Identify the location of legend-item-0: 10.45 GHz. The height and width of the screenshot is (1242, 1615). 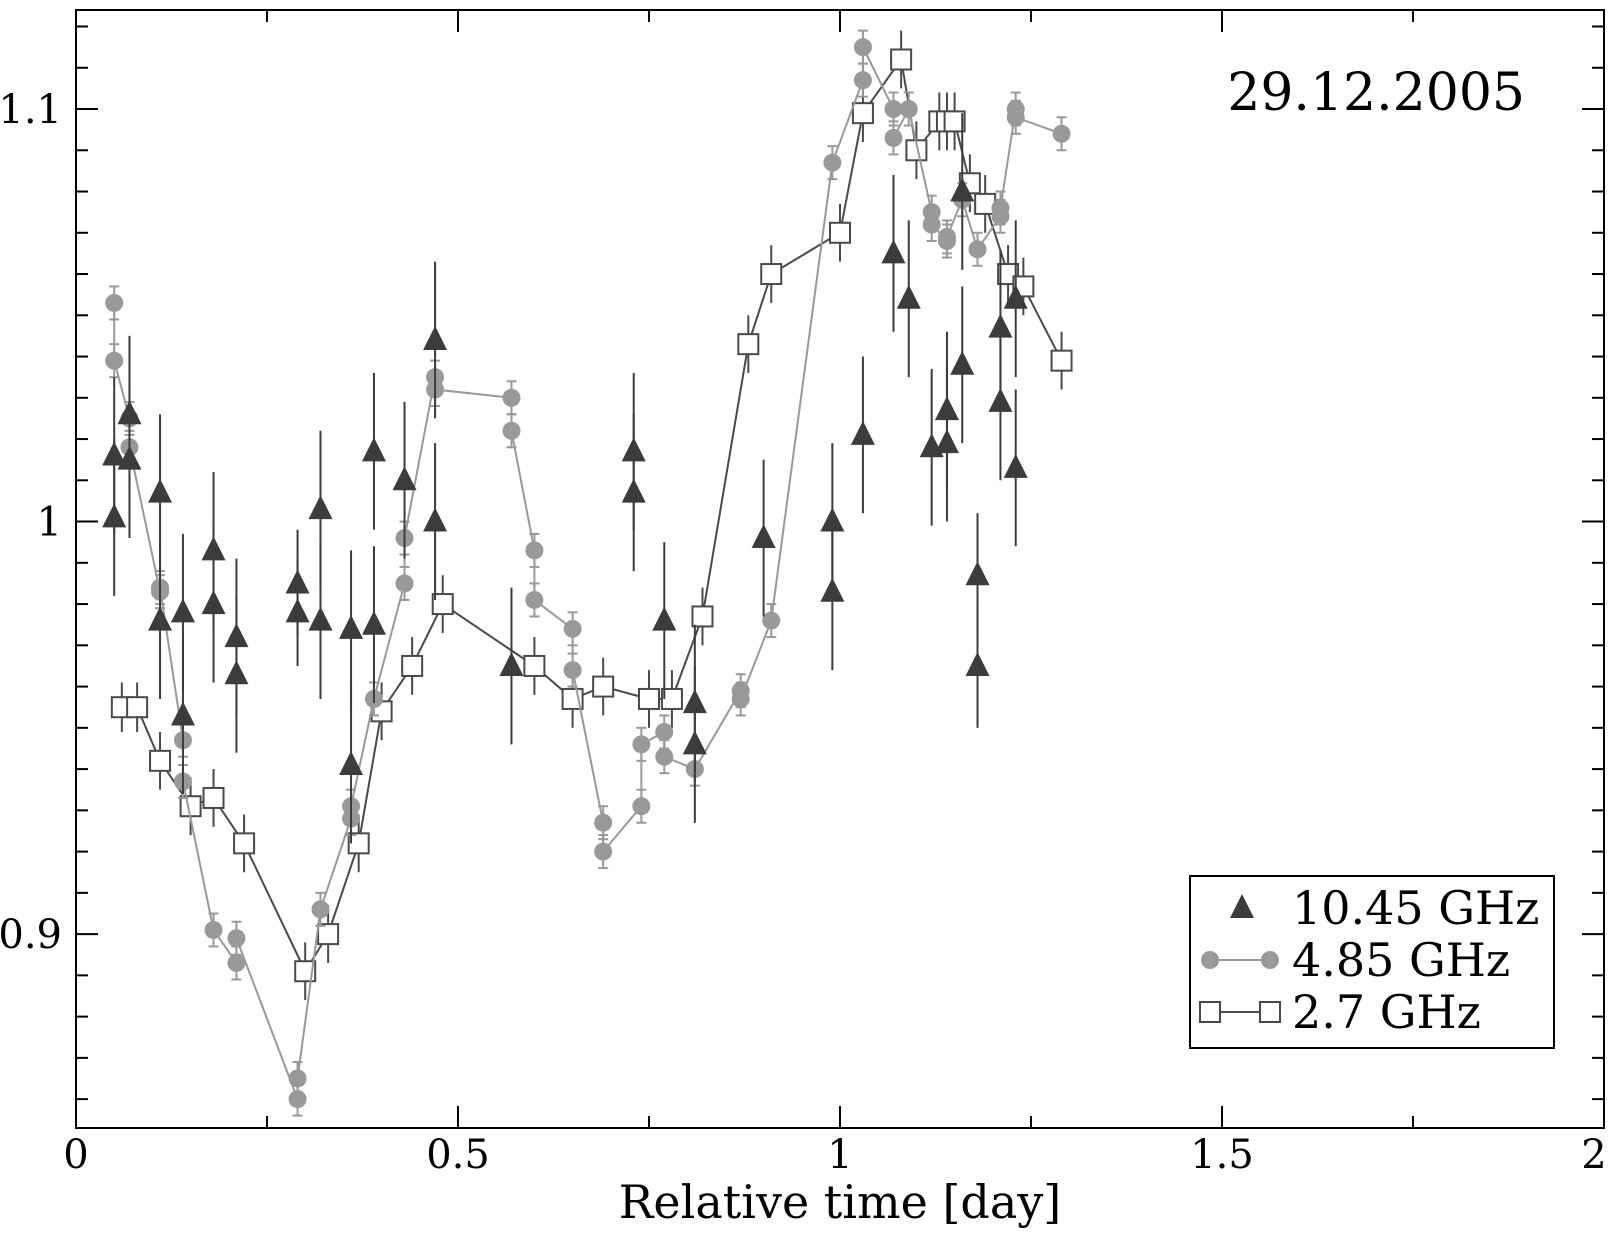
(1384, 908).